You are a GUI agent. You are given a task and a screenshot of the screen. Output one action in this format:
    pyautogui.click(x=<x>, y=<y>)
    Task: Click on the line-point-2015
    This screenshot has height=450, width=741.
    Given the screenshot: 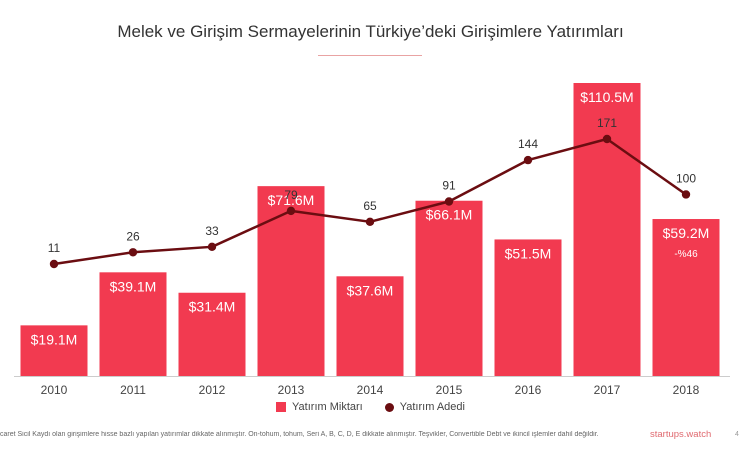 What is the action you would take?
    pyautogui.click(x=449, y=201)
    